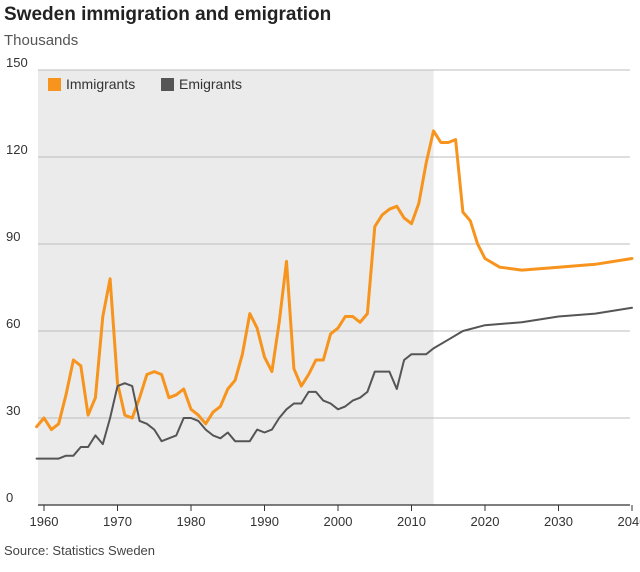  What do you see at coordinates (629, 521) in the screenshot?
I see `x-tick-label-2040: 2040` at bounding box center [629, 521].